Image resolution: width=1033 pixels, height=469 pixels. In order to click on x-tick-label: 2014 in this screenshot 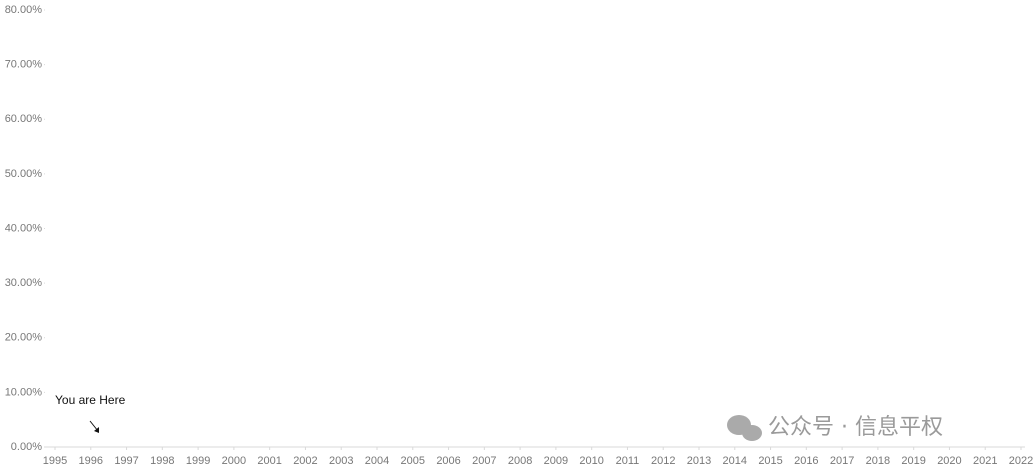, I will do `click(735, 461)`.